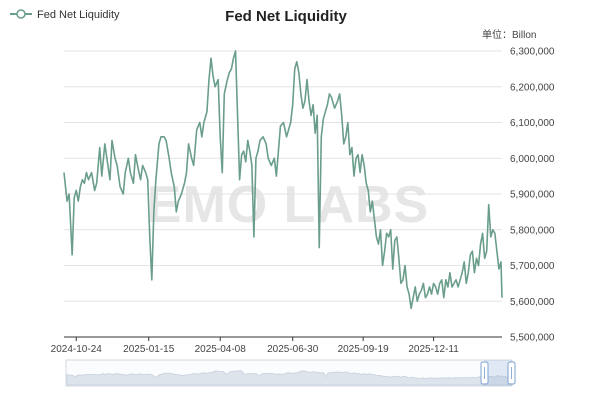  Describe the element at coordinates (509, 34) in the screenshot. I see `unit-label: 单位：Billon` at that location.